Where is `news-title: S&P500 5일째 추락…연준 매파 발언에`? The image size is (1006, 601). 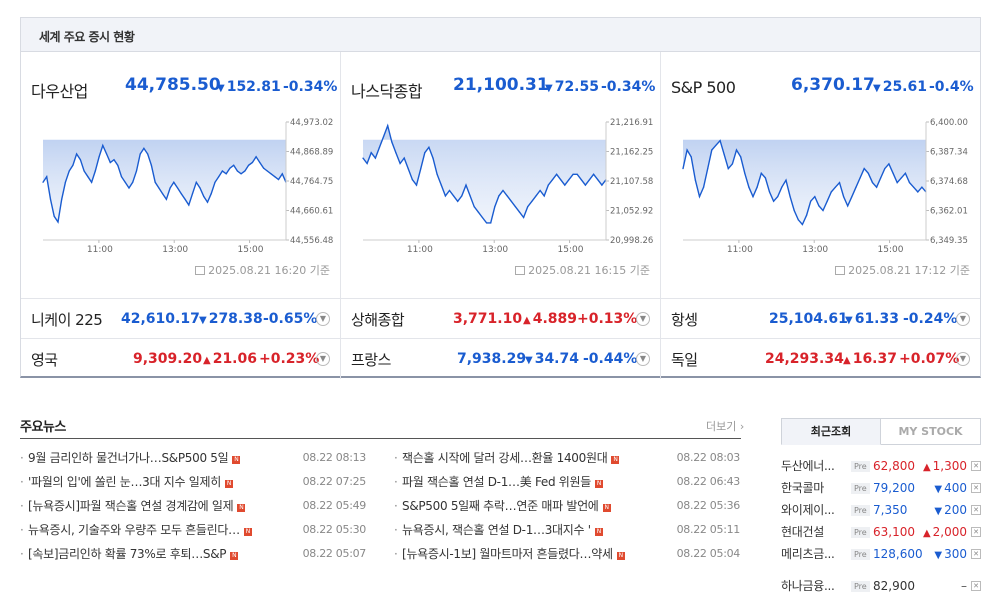 news-title: S&P500 5일째 추락…연준 매파 발언에 is located at coordinates (500, 506).